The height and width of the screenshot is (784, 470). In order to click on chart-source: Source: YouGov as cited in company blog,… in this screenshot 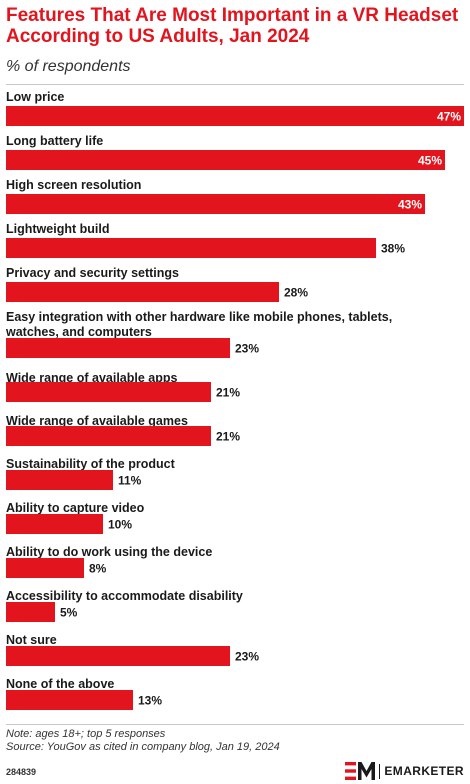, I will do `click(143, 747)`.